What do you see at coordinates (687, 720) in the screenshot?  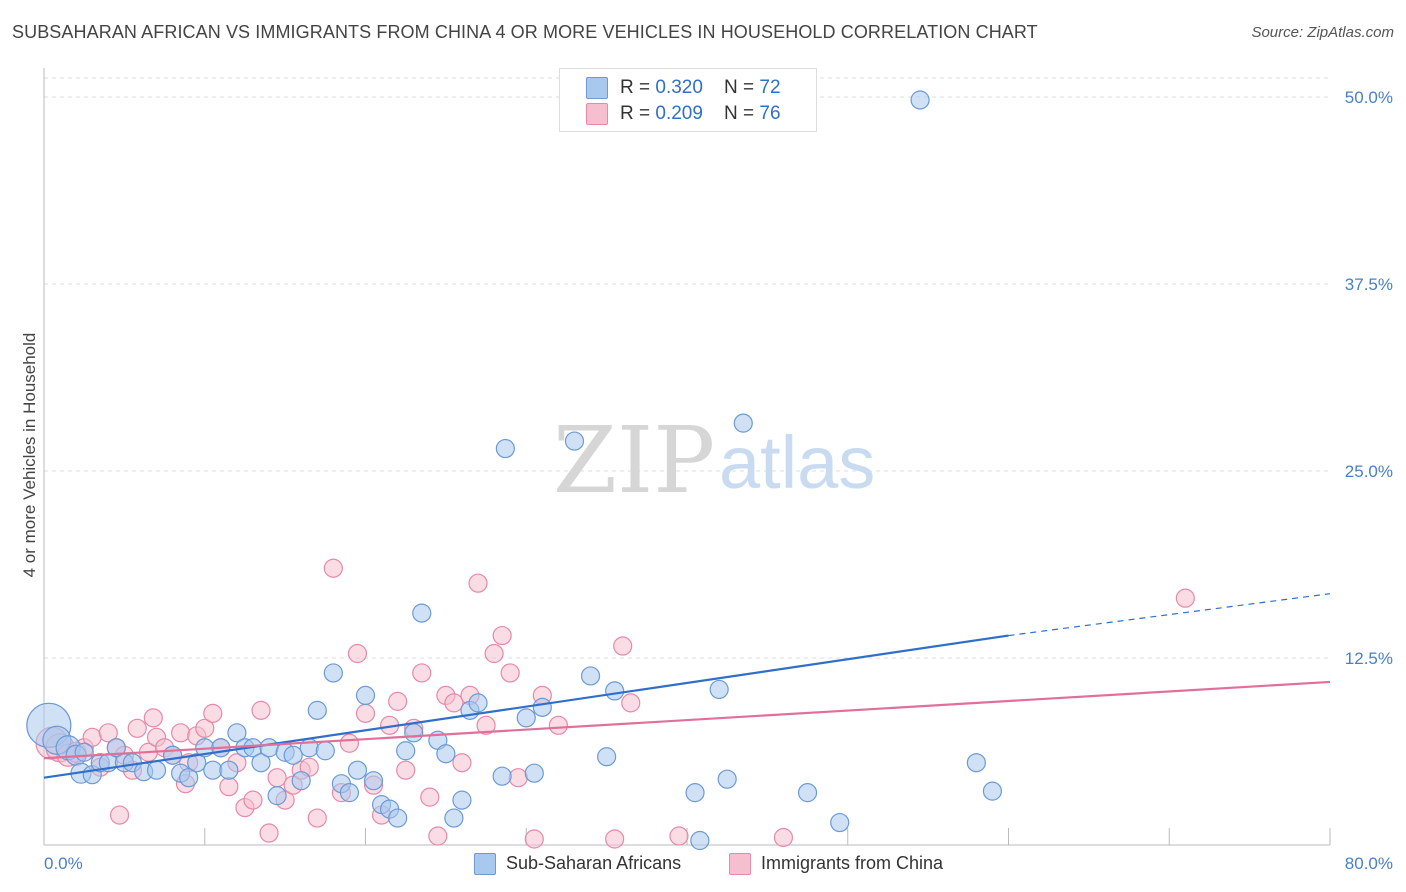 I see `china-trend-line` at bounding box center [687, 720].